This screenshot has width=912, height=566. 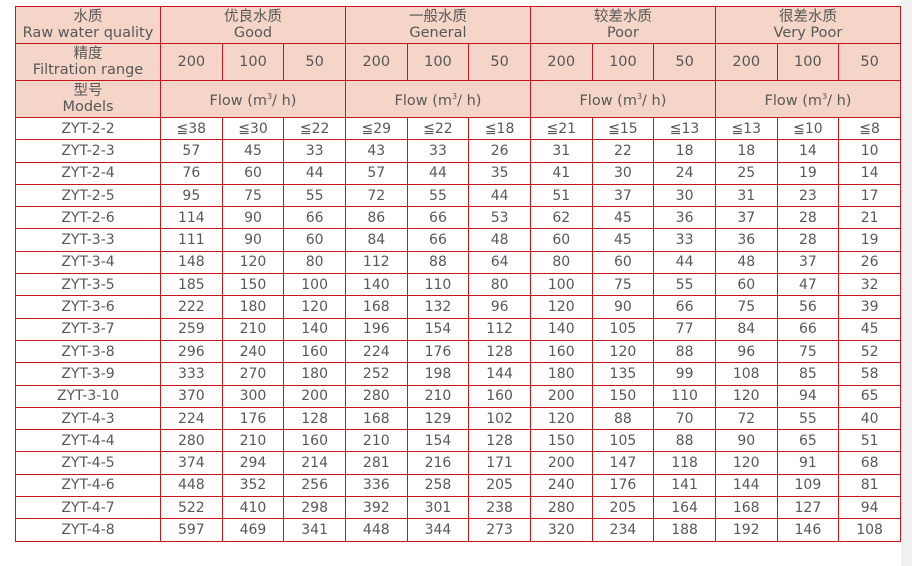 I want to click on group-name-cn: 很差水质, so click(x=807, y=17).